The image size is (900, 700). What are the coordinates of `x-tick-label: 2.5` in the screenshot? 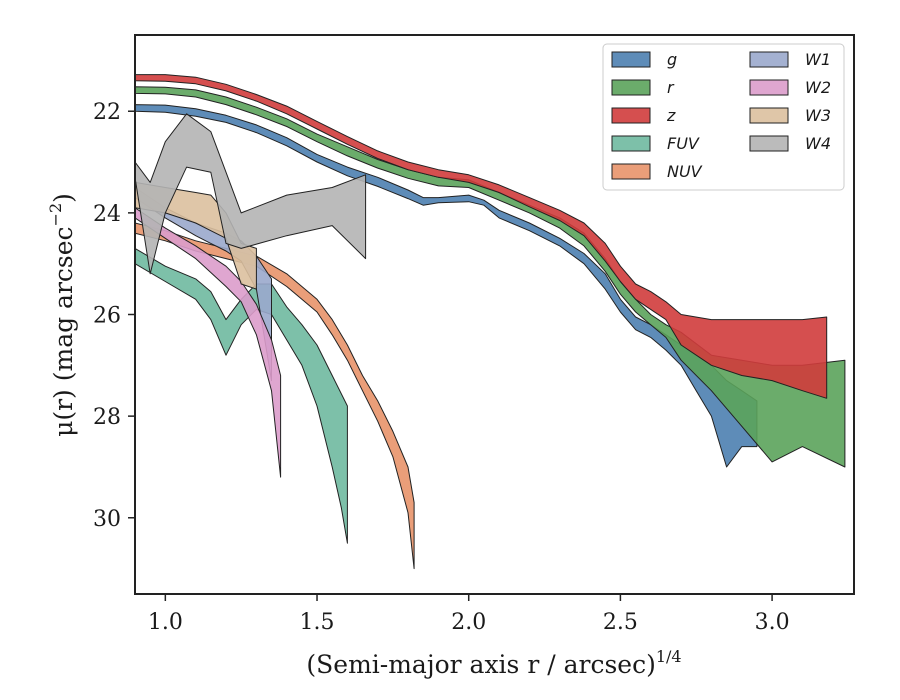 It's located at (620, 622).